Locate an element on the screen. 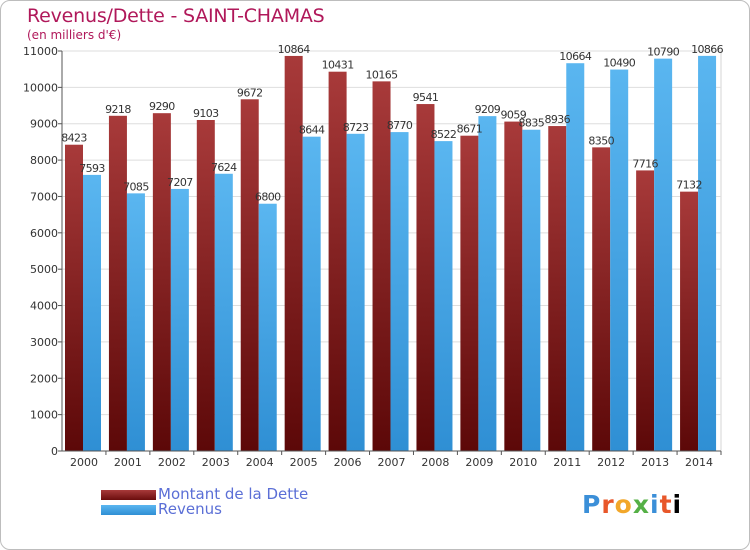 The width and height of the screenshot is (750, 550). y-tick-label: 6000 is located at coordinates (44, 233).